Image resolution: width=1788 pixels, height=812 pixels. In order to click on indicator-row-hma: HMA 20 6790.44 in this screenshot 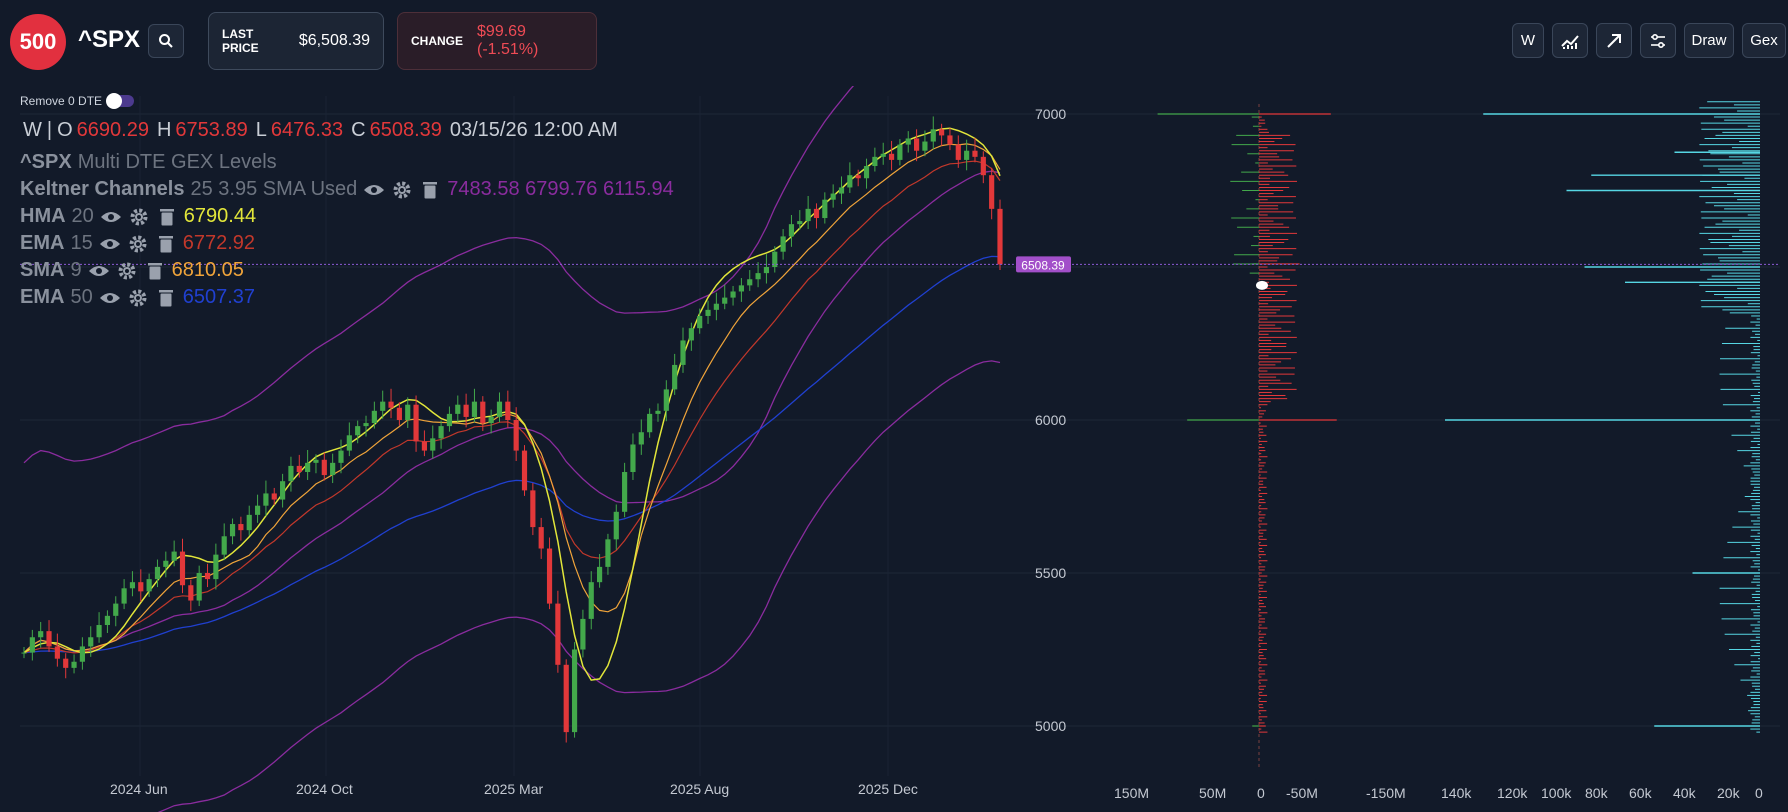, I will do `click(138, 216)`.